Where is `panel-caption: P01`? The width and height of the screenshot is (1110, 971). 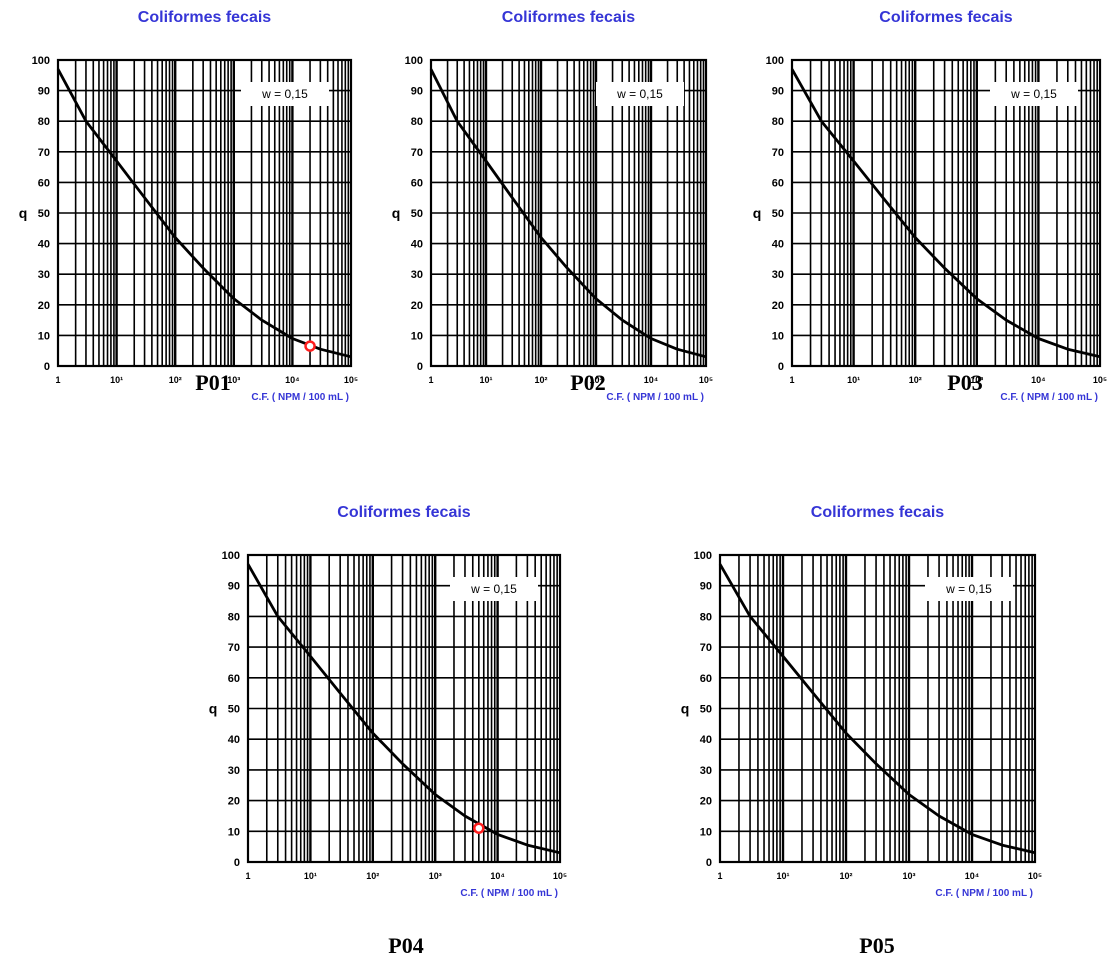
panel-caption: P01 is located at coordinates (212, 382).